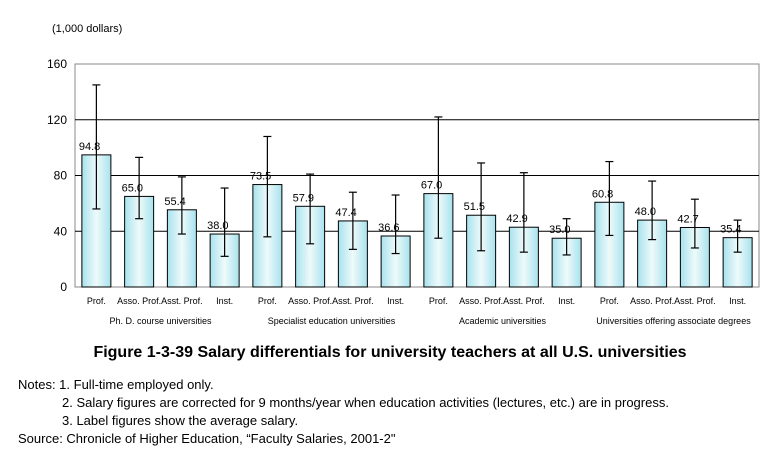  What do you see at coordinates (602, 194) in the screenshot?
I see `data-label: 60.8` at bounding box center [602, 194].